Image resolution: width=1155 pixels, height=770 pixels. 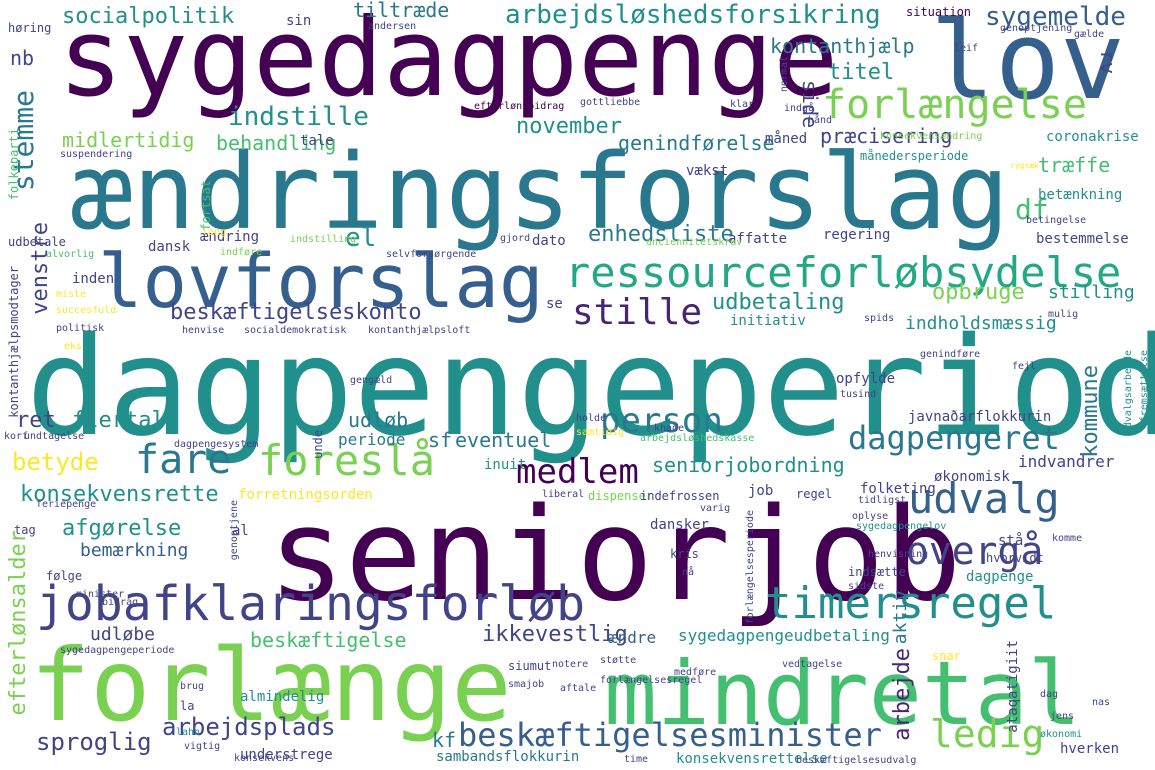 I want to click on word: dato, so click(x=549, y=241).